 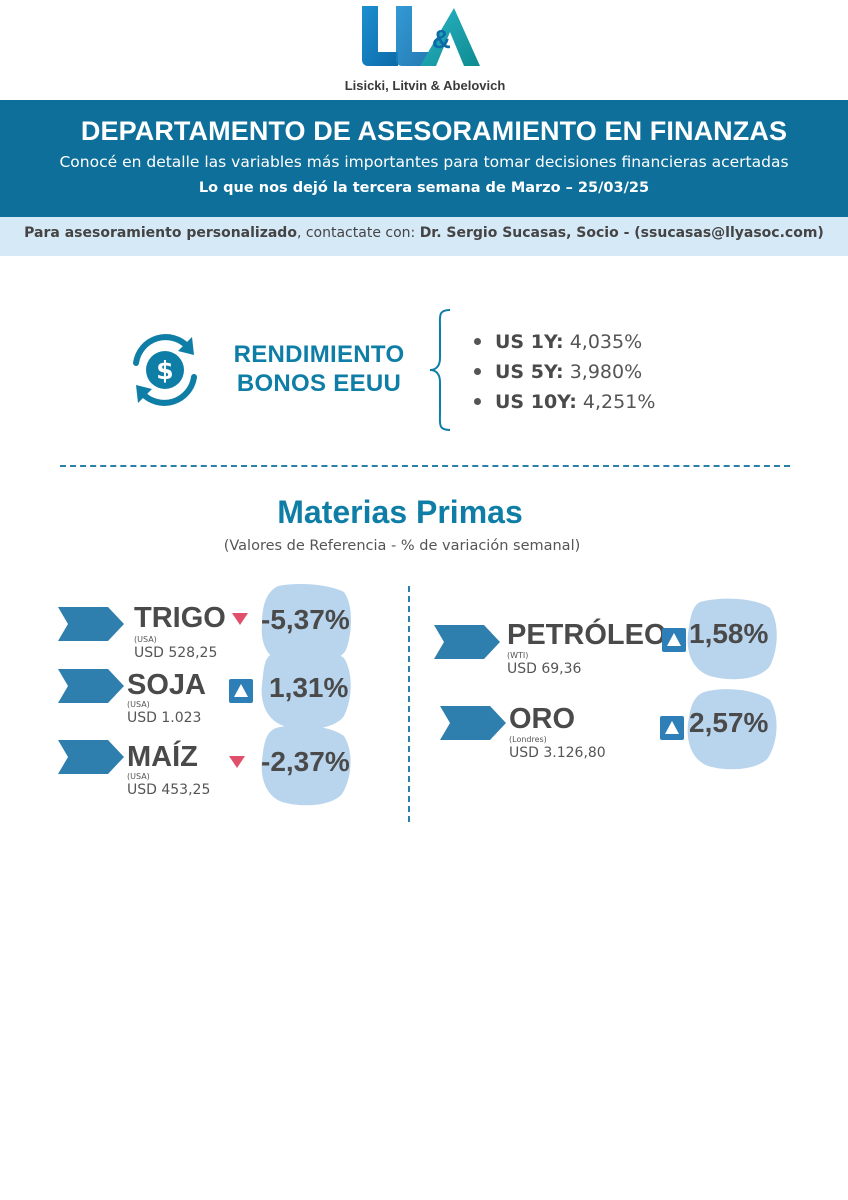 What do you see at coordinates (358, 233) in the screenshot?
I see `contact-connector: , contactate con:` at bounding box center [358, 233].